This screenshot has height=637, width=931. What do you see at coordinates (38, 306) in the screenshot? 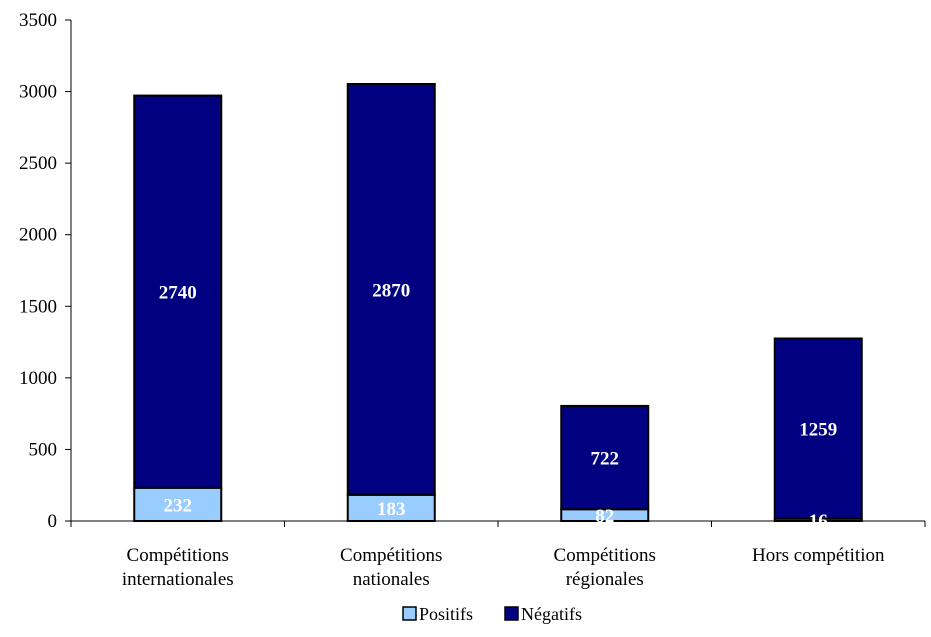
I see `y-tick-label: 1500` at bounding box center [38, 306].